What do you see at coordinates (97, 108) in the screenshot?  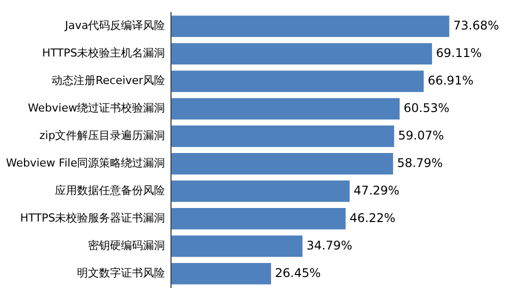 I see `y-tick-label: Webview绕过证书校验漏洞` at bounding box center [97, 108].